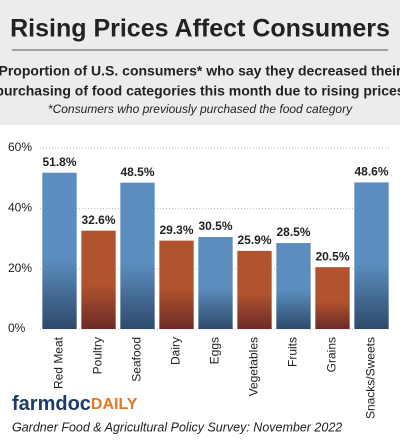 This screenshot has height=444, width=400. What do you see at coordinates (59, 362) in the screenshot?
I see `x-tick-label: Red Meat` at bounding box center [59, 362].